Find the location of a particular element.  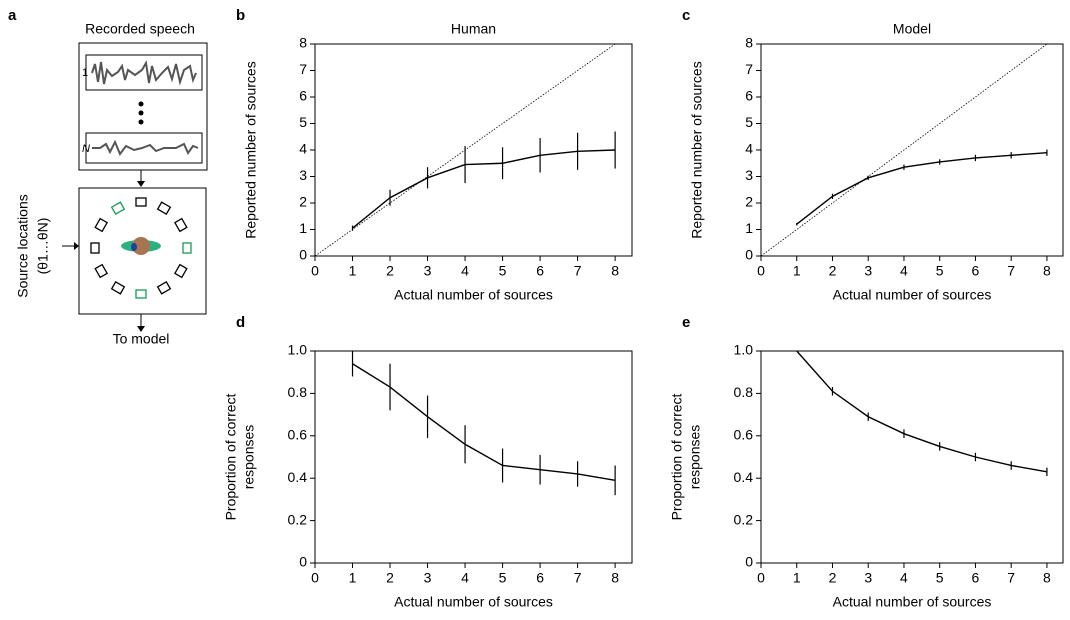

identity-line is located at coordinates (904, 150).